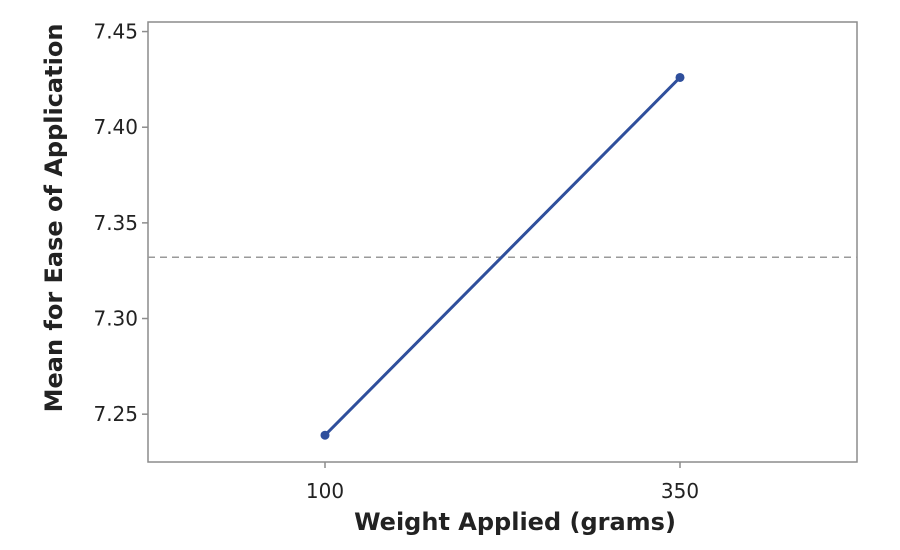 This screenshot has width=900, height=550. I want to click on y-tick-label: 7.45, so click(115, 32).